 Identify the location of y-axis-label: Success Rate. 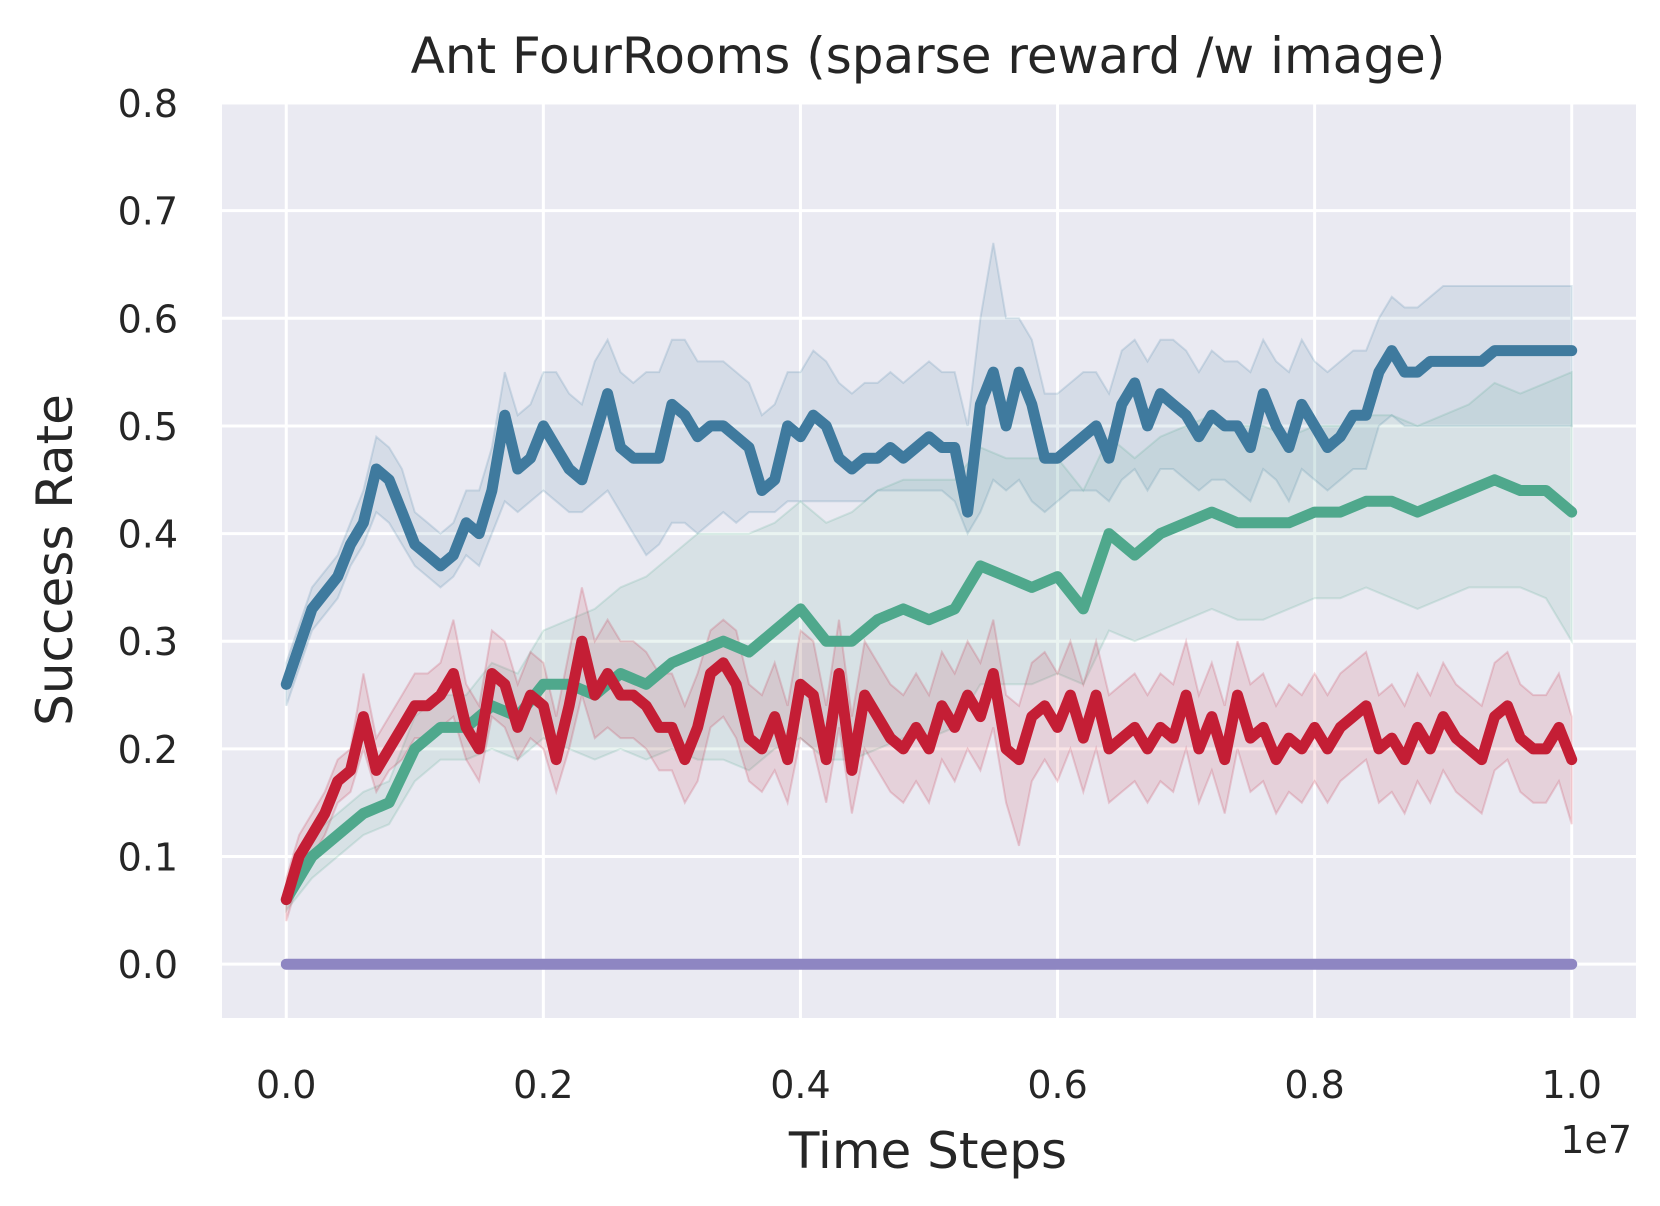
(55, 560).